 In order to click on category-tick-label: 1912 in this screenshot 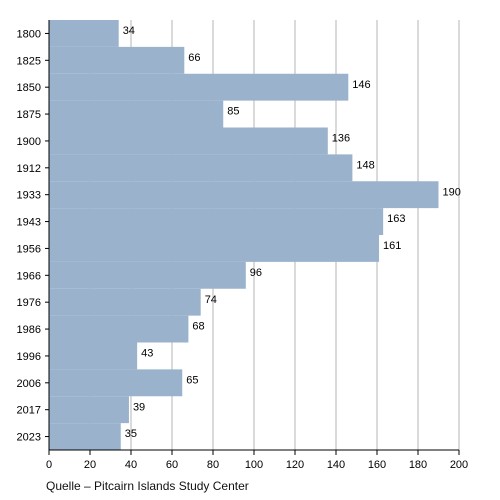, I will do `click(29, 169)`.